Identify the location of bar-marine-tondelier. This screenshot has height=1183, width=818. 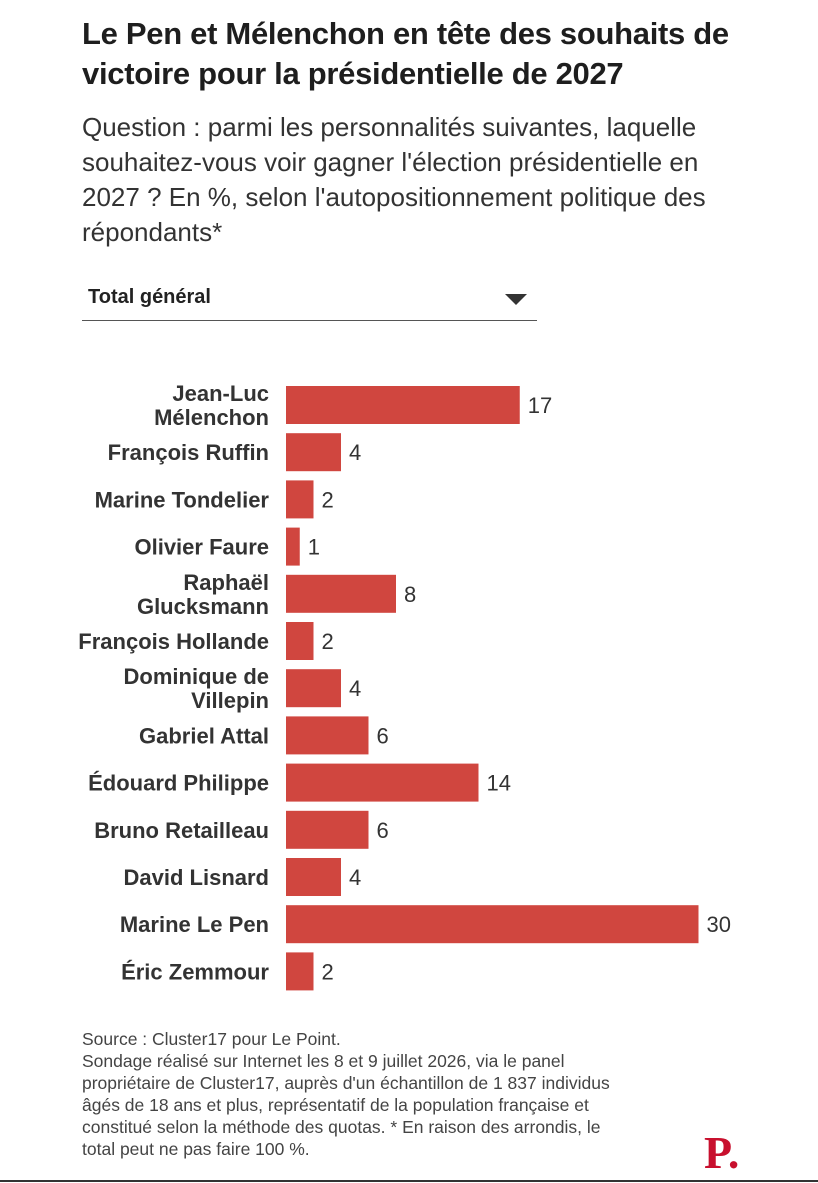
(300, 499).